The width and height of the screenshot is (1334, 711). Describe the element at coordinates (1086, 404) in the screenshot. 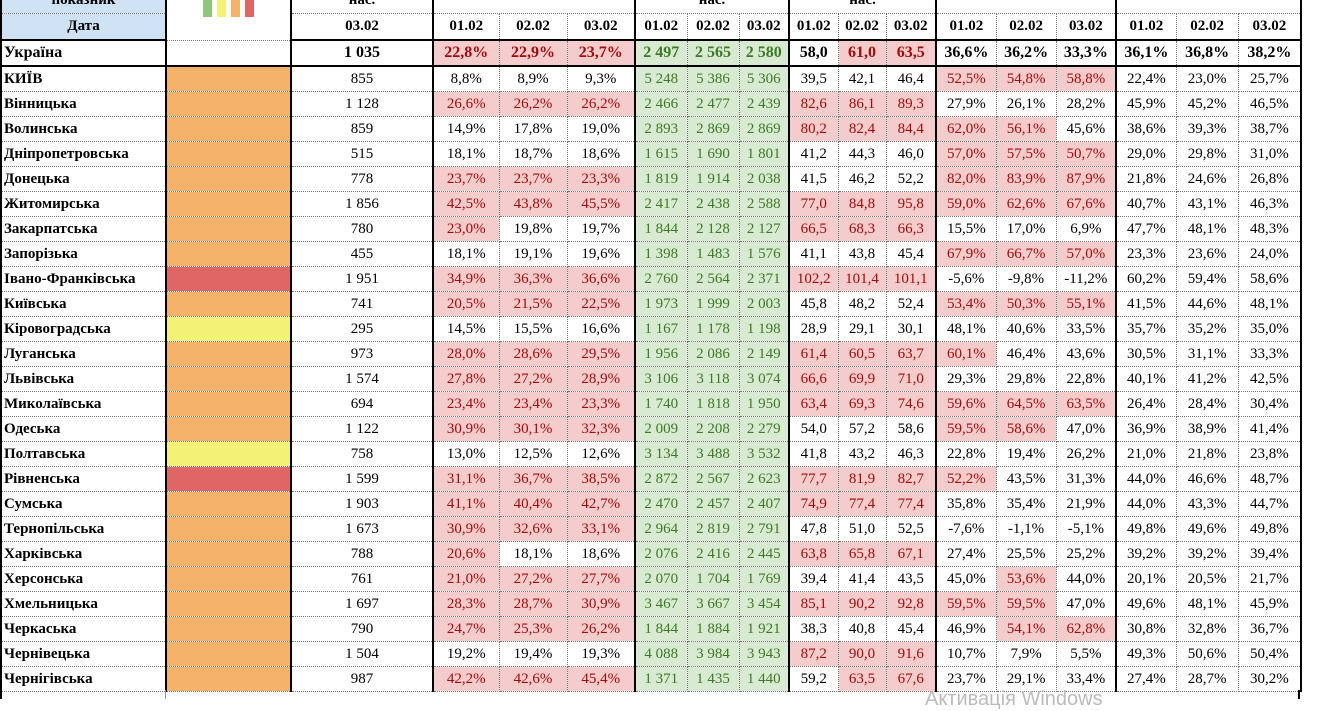

I see `g4-value-cell: 63,5%` at that location.